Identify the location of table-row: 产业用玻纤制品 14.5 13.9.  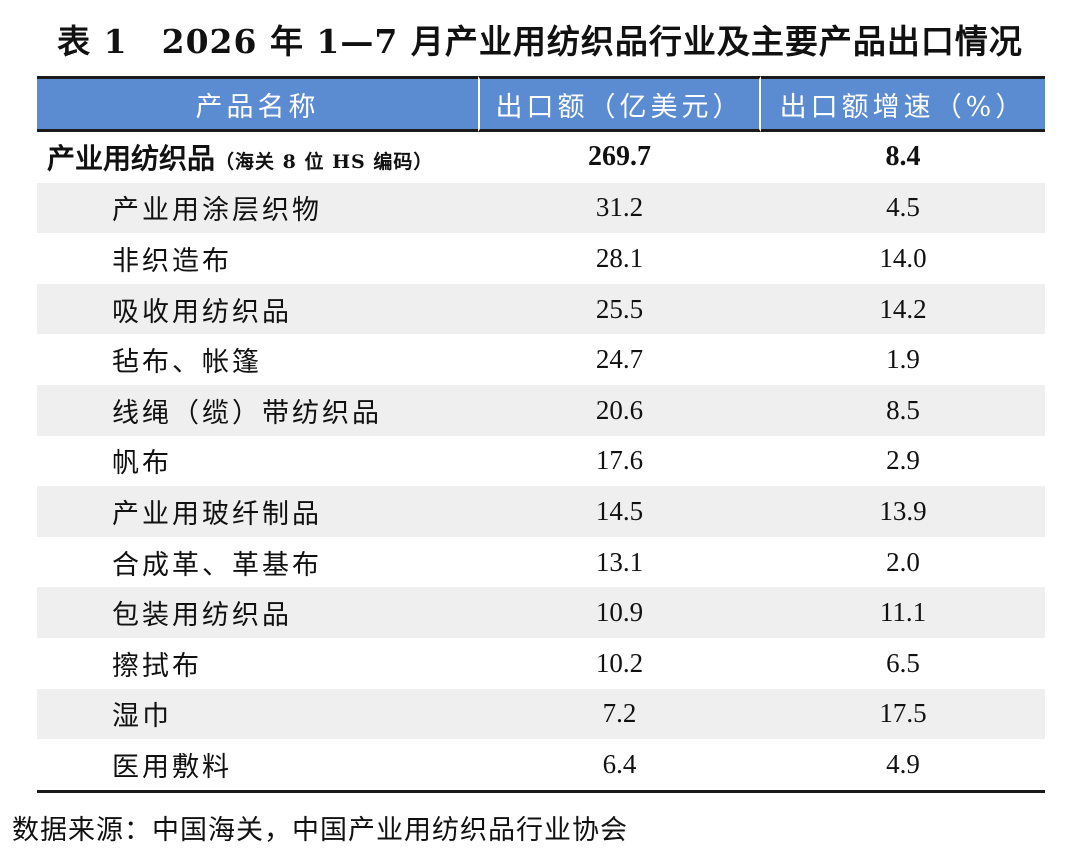
(541, 511).